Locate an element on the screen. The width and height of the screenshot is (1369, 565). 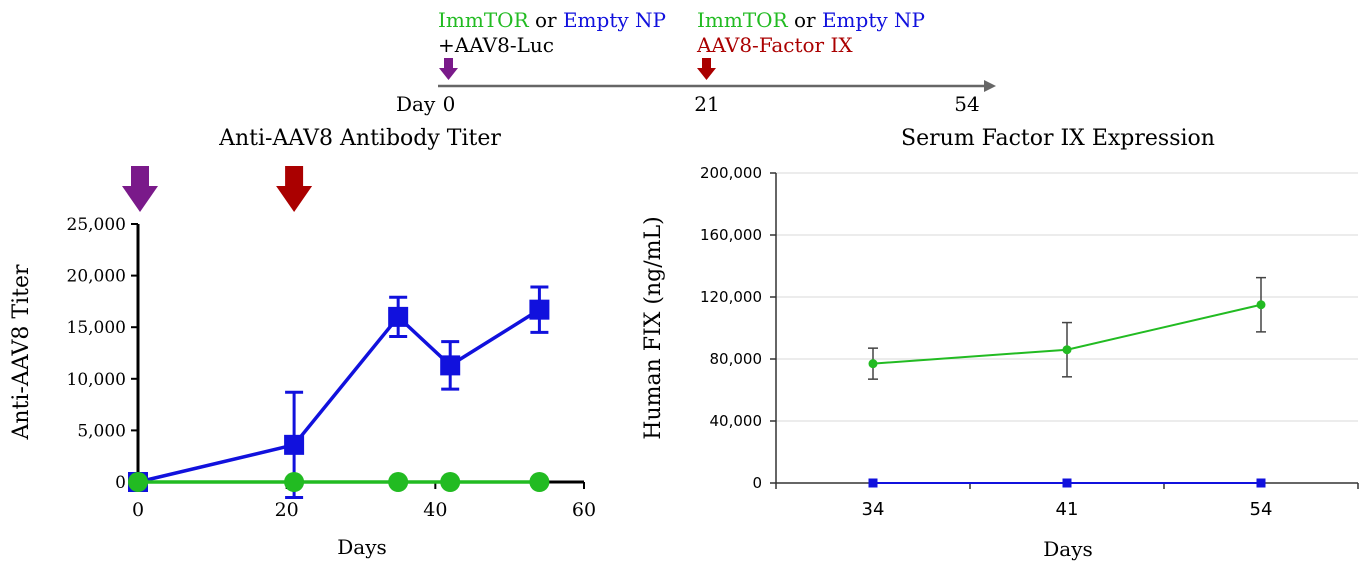
y-axis-label: Human FIX (ng/mL) is located at coordinates (653, 327).